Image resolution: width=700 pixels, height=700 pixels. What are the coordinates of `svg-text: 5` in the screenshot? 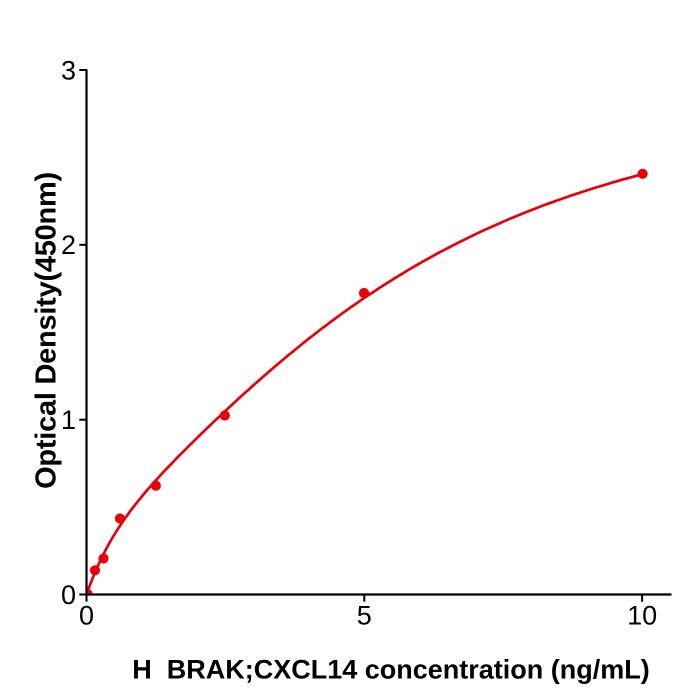 It's located at (364, 616).